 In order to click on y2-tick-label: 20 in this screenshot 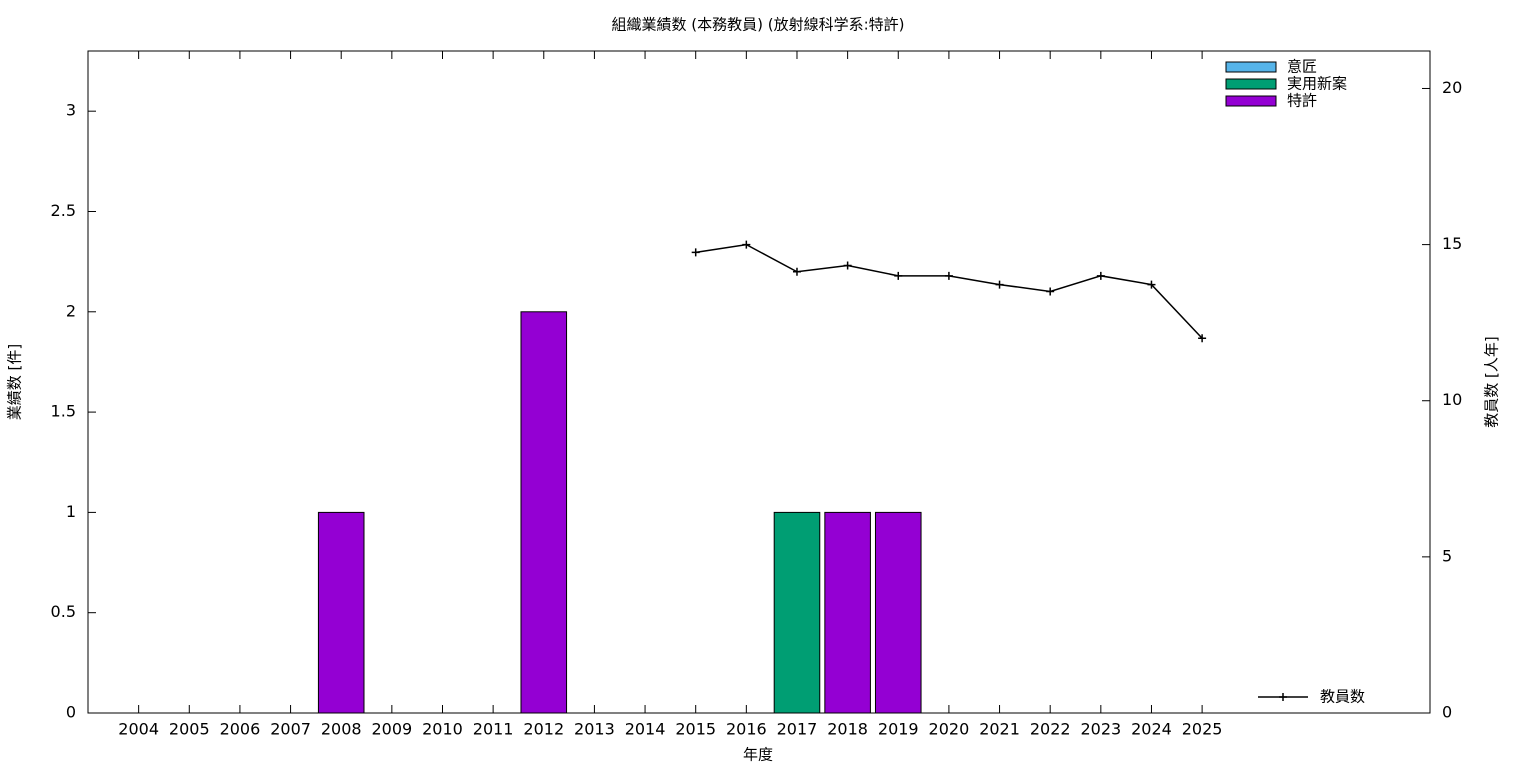, I will do `click(1452, 87)`.